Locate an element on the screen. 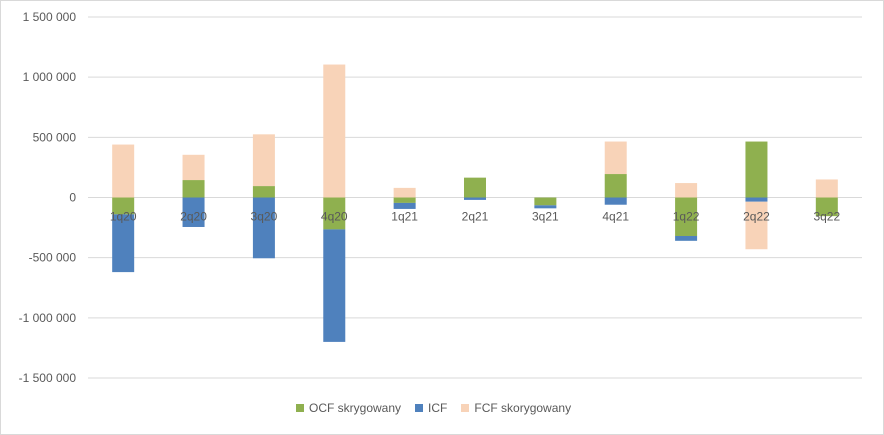 The image size is (884, 435). bar-ocf-3q22 is located at coordinates (826, 207).